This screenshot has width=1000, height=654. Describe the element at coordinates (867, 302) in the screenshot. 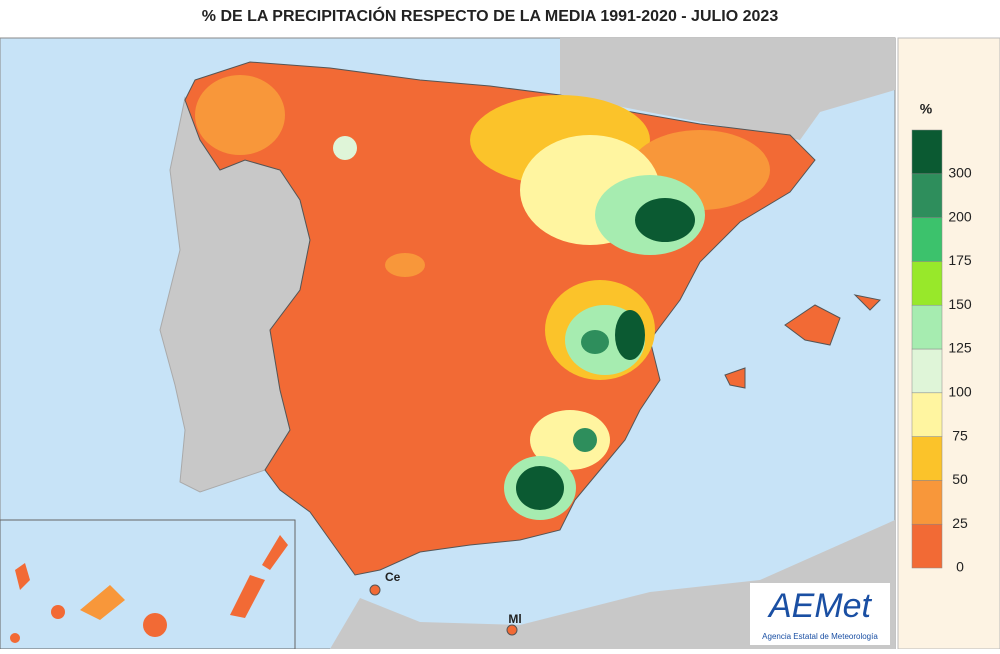

I see `menorca` at that location.